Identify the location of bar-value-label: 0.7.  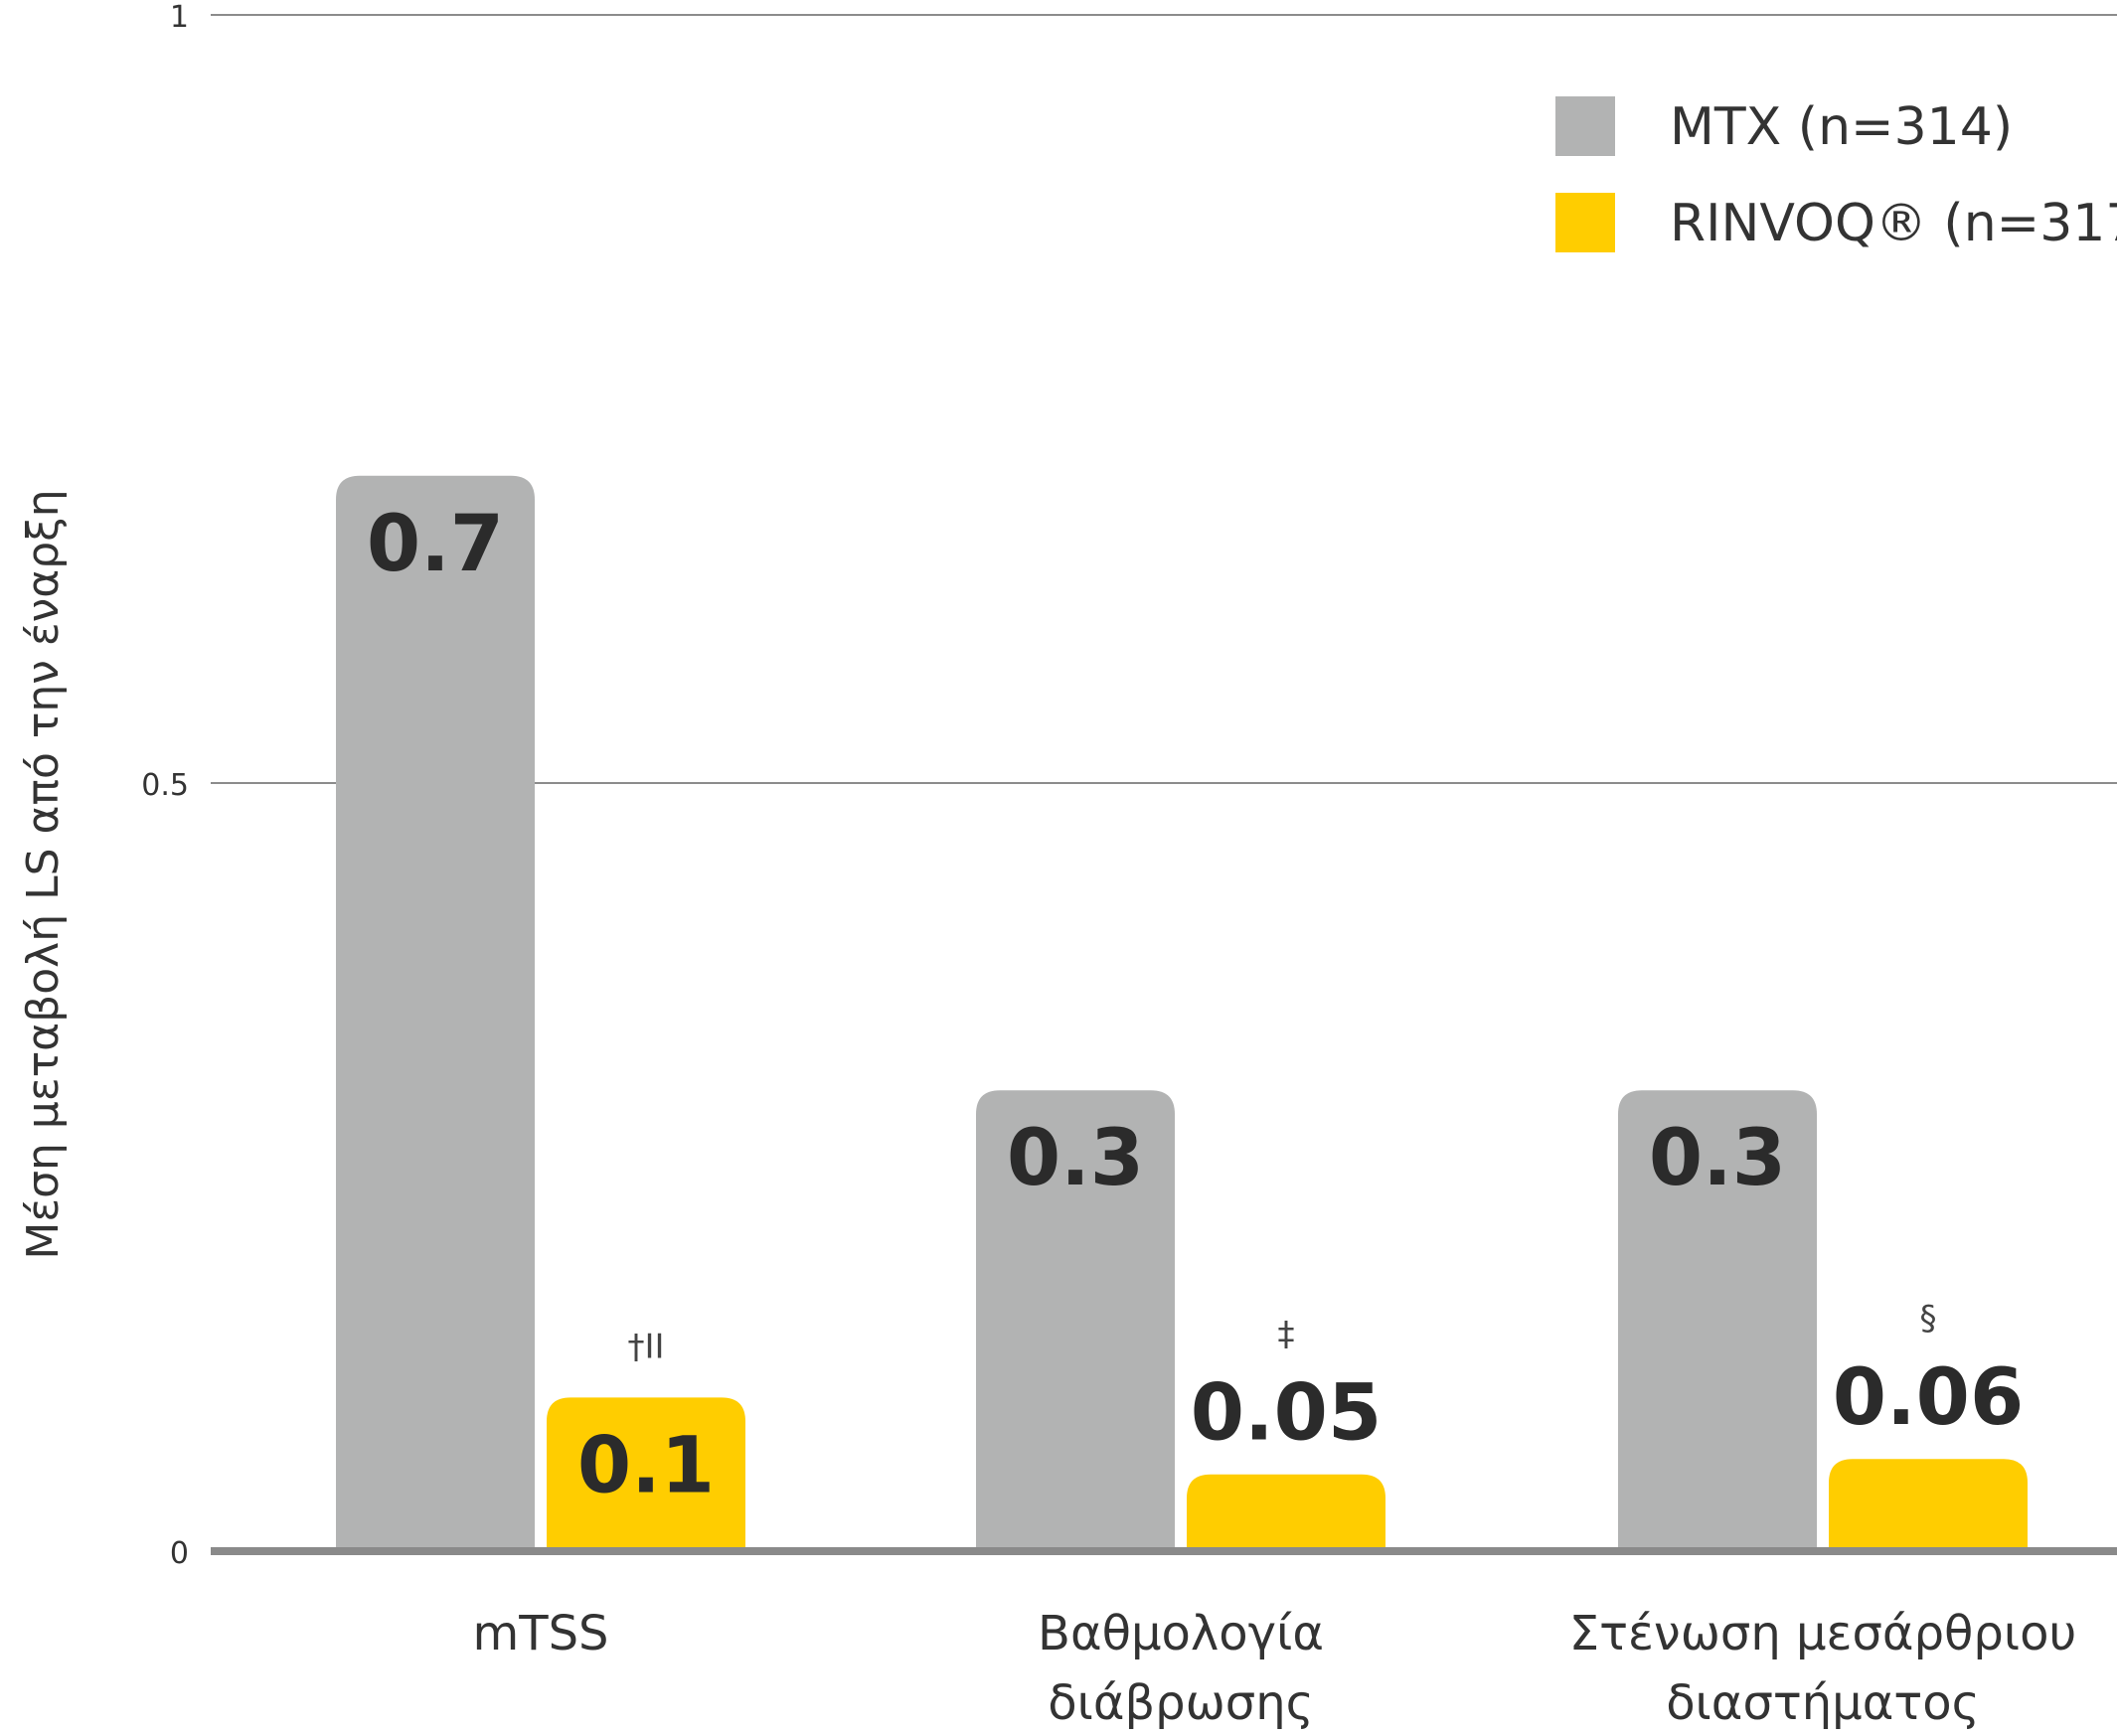
(435, 544).